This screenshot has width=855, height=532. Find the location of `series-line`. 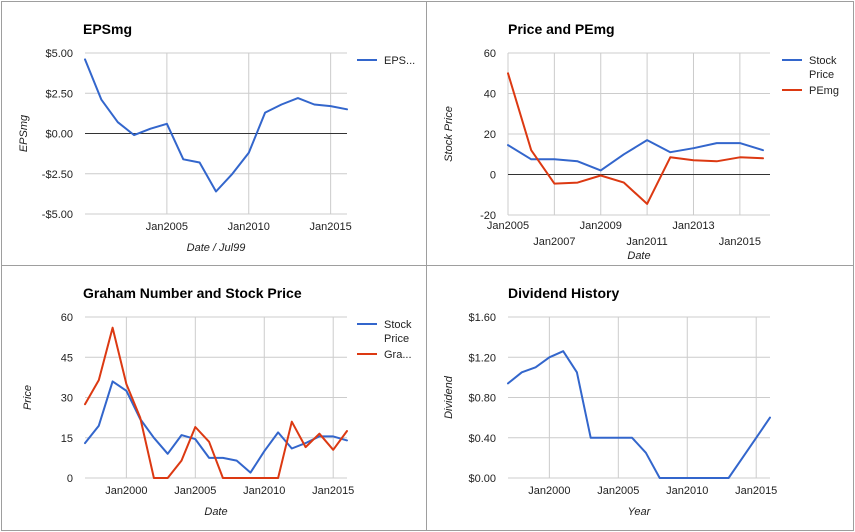

series-line is located at coordinates (635, 155).